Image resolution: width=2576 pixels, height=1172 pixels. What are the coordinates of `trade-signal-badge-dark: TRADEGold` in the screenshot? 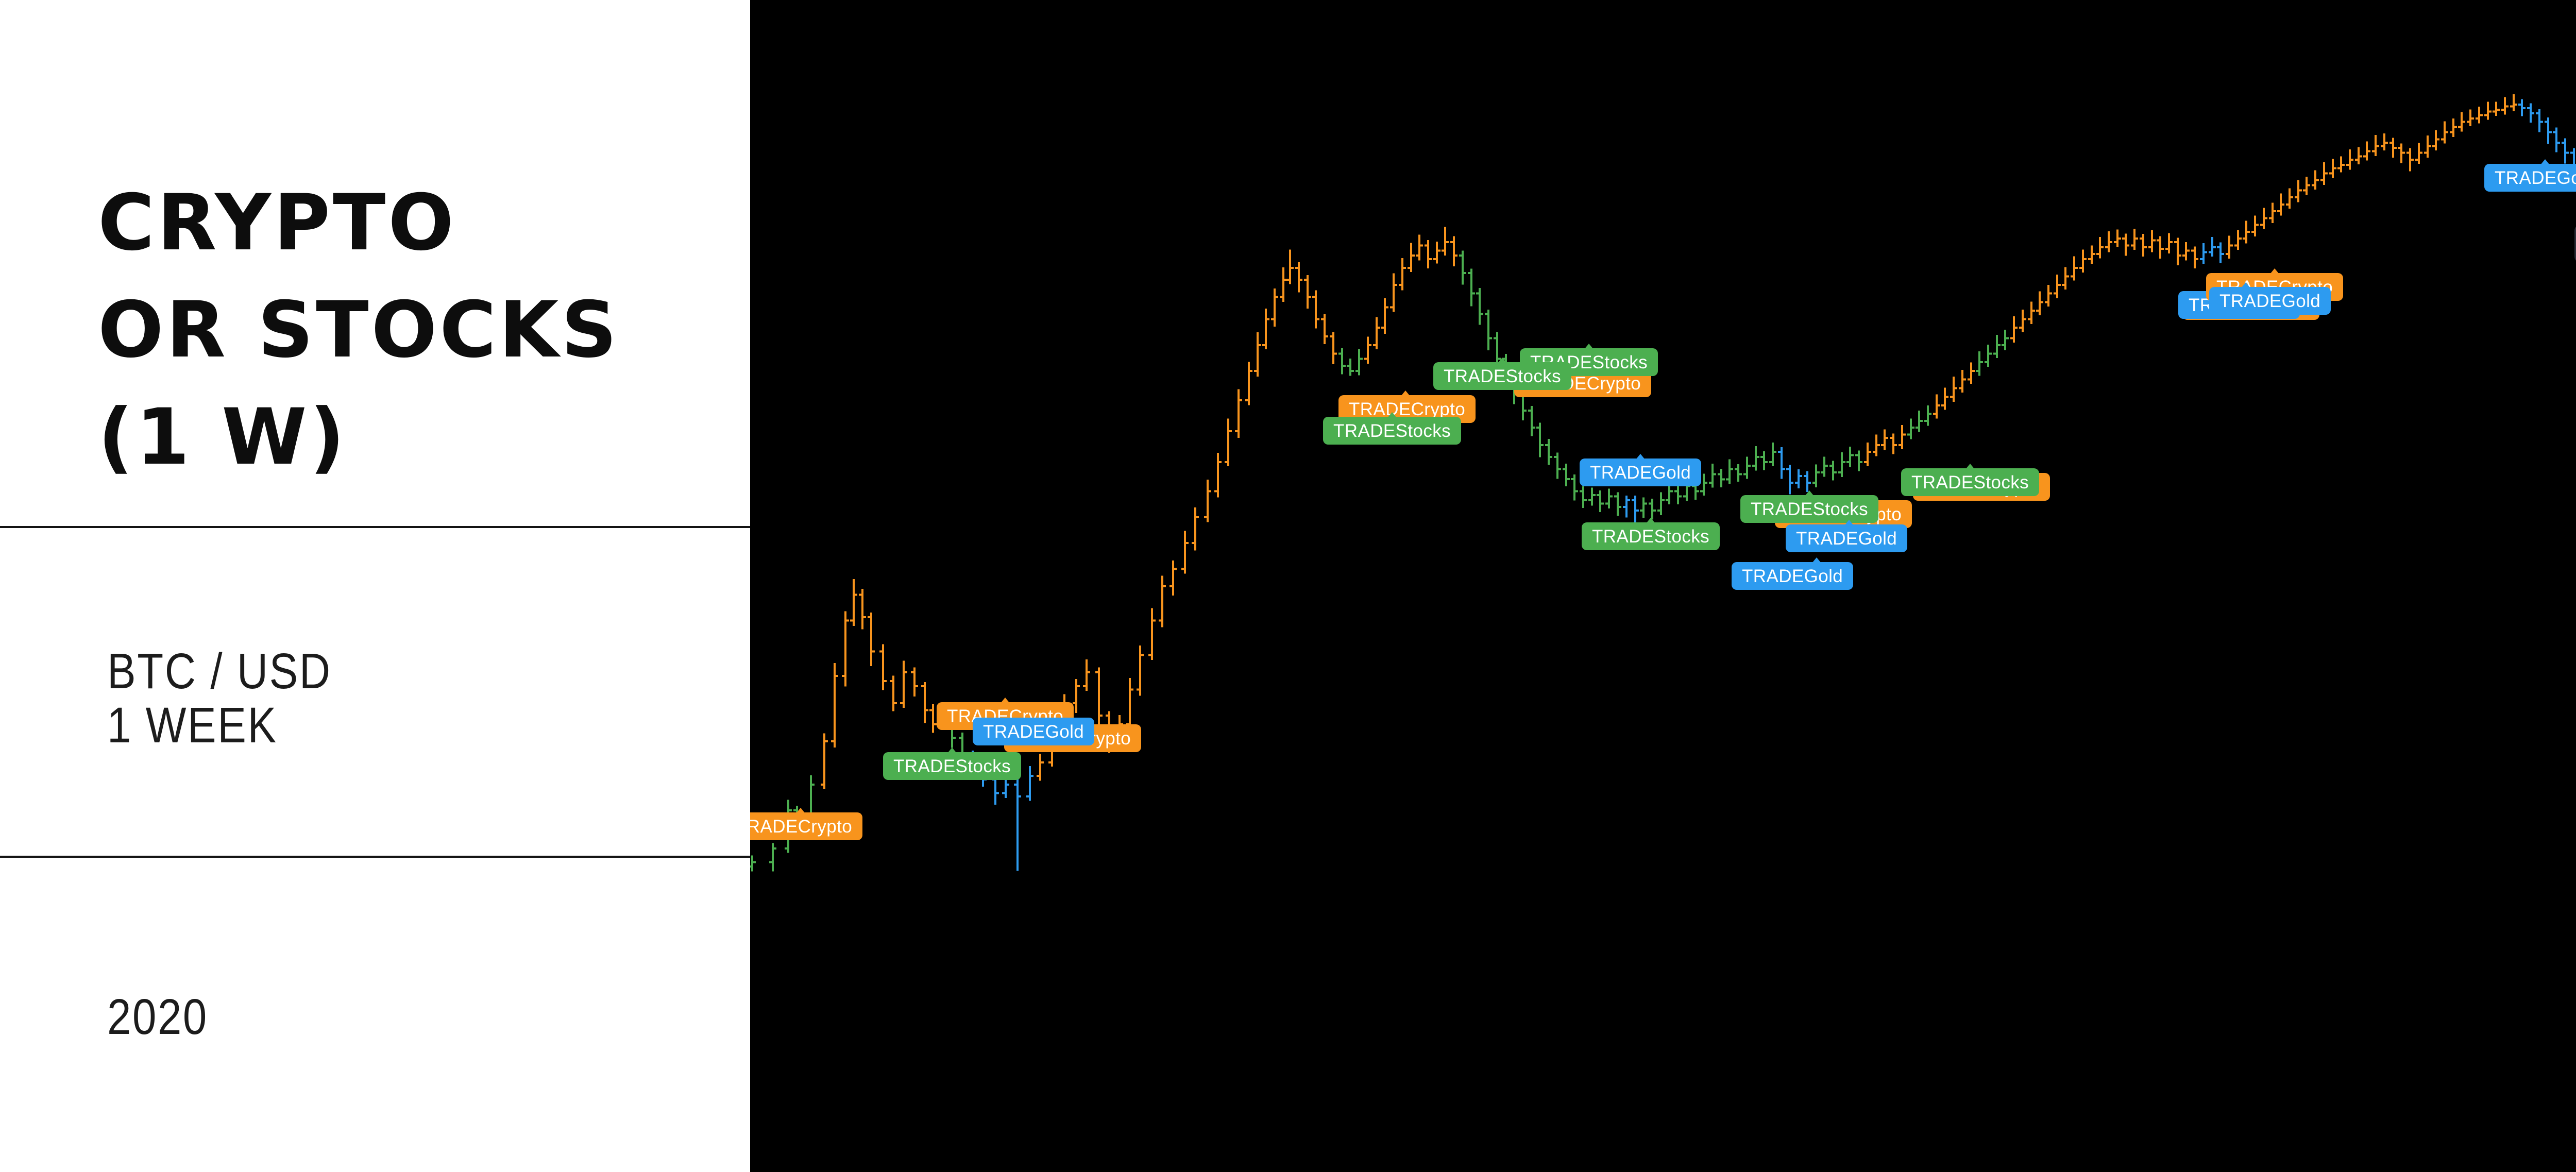 It's located at (2575, 244).